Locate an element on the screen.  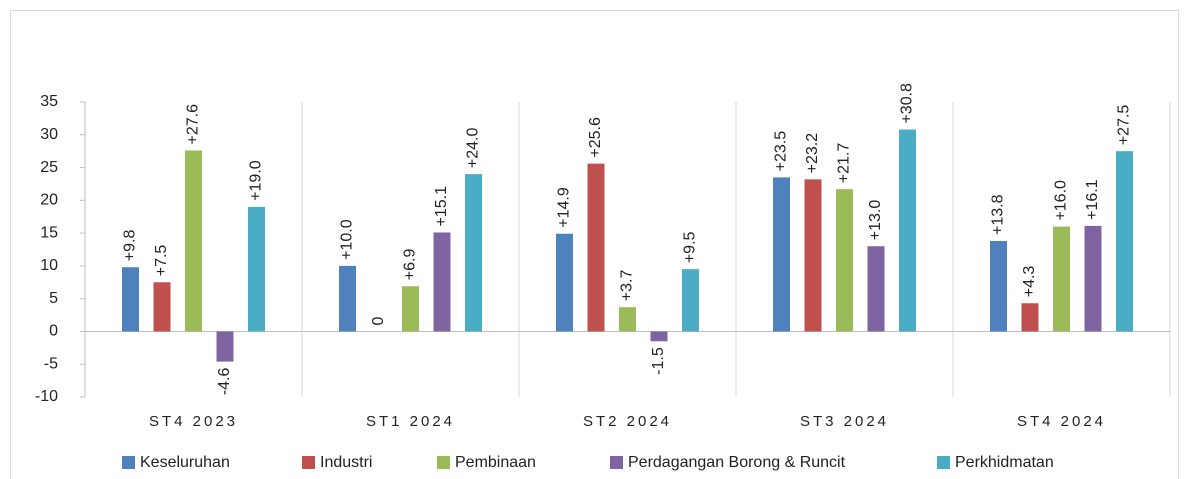
data-label: +13.0 is located at coordinates (875, 220).